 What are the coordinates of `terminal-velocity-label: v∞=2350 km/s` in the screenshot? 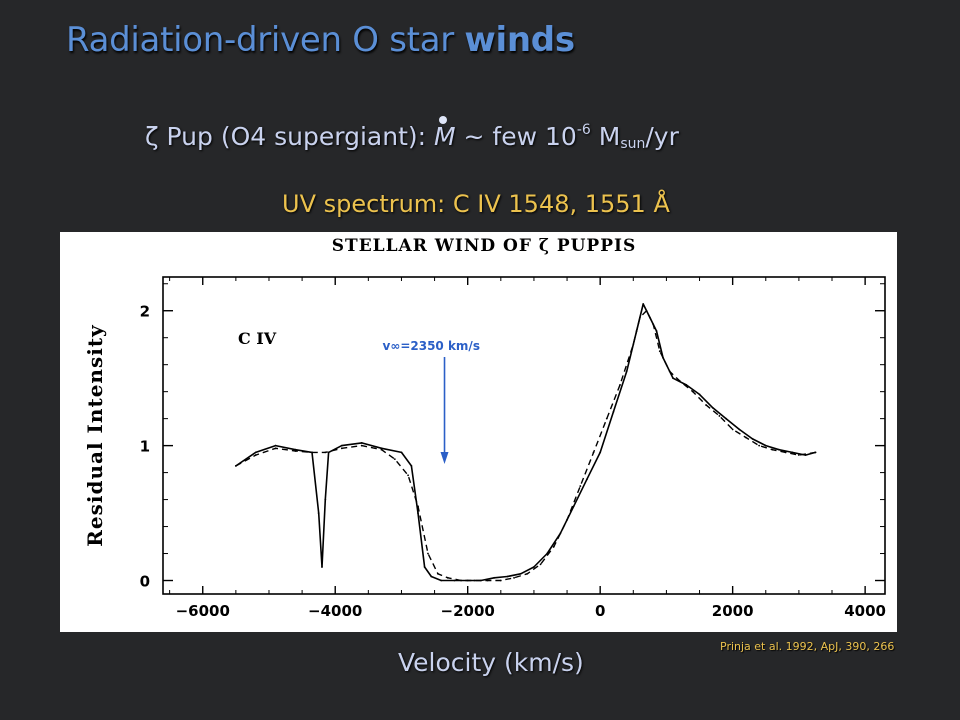 It's located at (431, 346).